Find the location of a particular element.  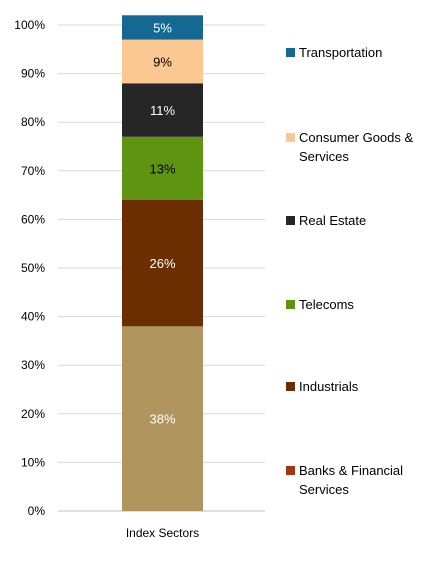

y-tick-label: 90% is located at coordinates (33, 74).